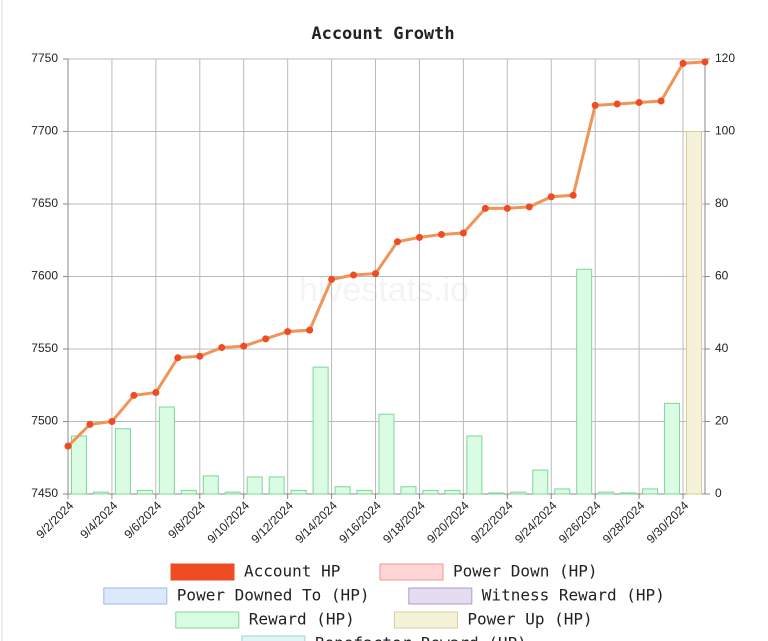  What do you see at coordinates (292, 571) in the screenshot?
I see `legend-label: Account HP` at bounding box center [292, 571].